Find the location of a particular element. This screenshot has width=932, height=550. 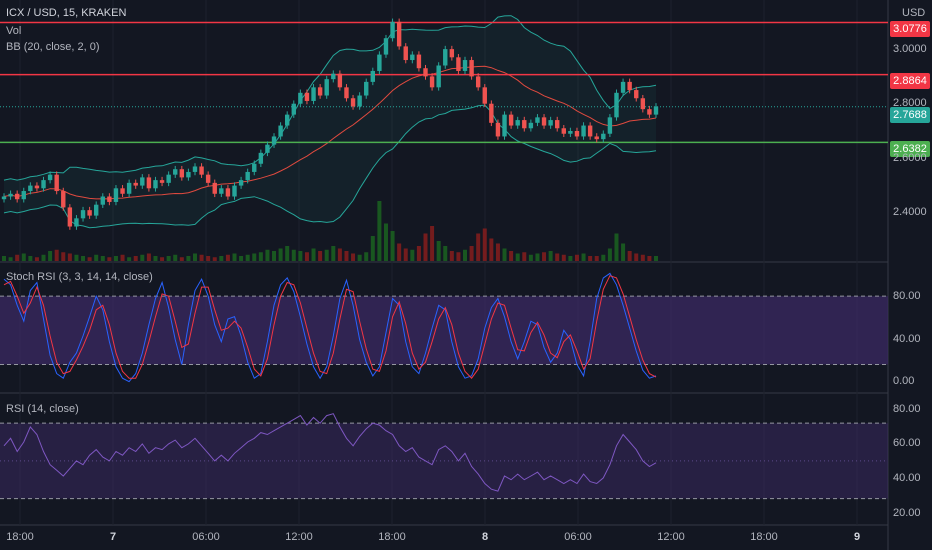

rsi-indicator-label: RSI (14, close) is located at coordinates (42, 409).